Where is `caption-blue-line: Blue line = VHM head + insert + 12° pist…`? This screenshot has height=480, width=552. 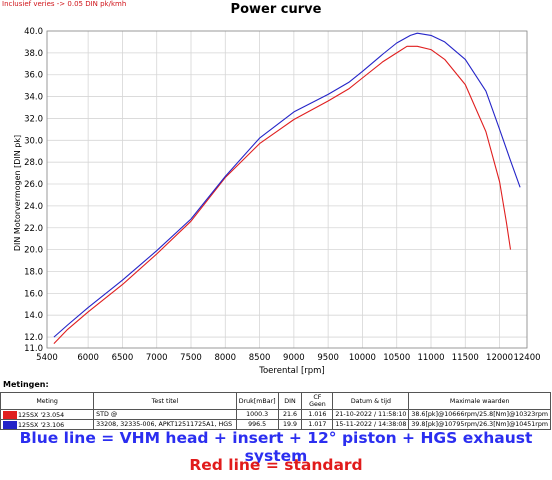
caption-blue-line: Blue line = VHM head + insert + 12° pist… is located at coordinates (276, 447).